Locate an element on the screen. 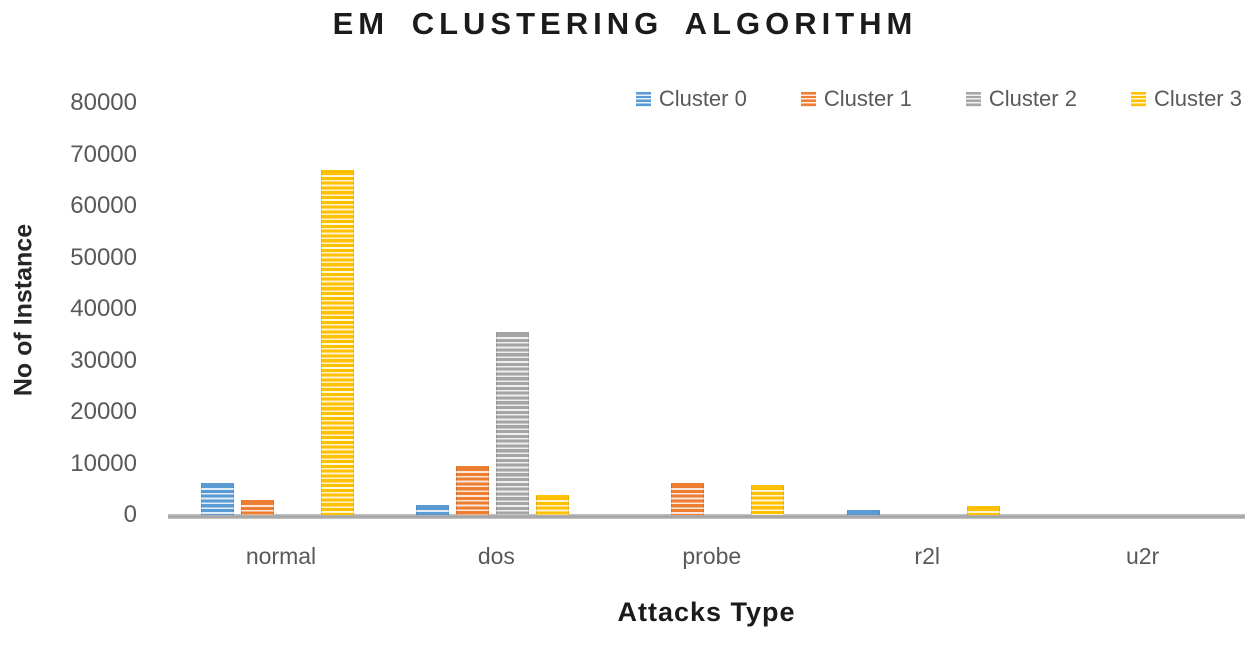 The image size is (1250, 645). bar-cluster2-dos is located at coordinates (512, 423).